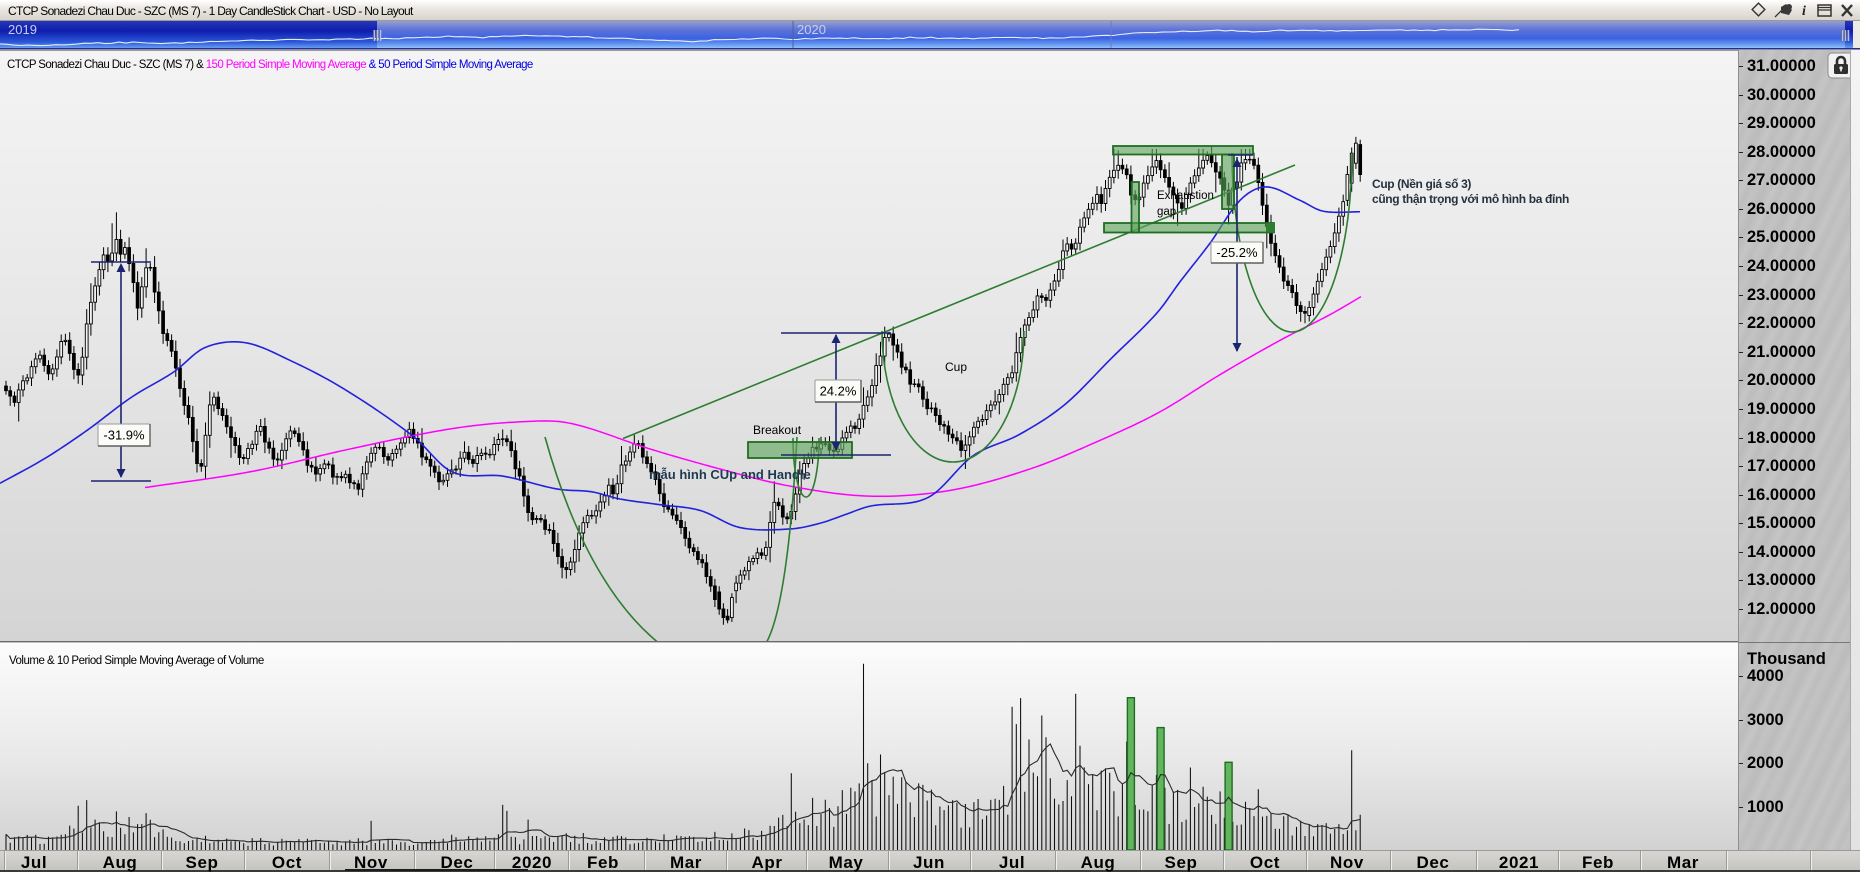 This screenshot has height=872, width=1860. What do you see at coordinates (1166, 212) in the screenshot?
I see `svg-text: gap` at bounding box center [1166, 212].